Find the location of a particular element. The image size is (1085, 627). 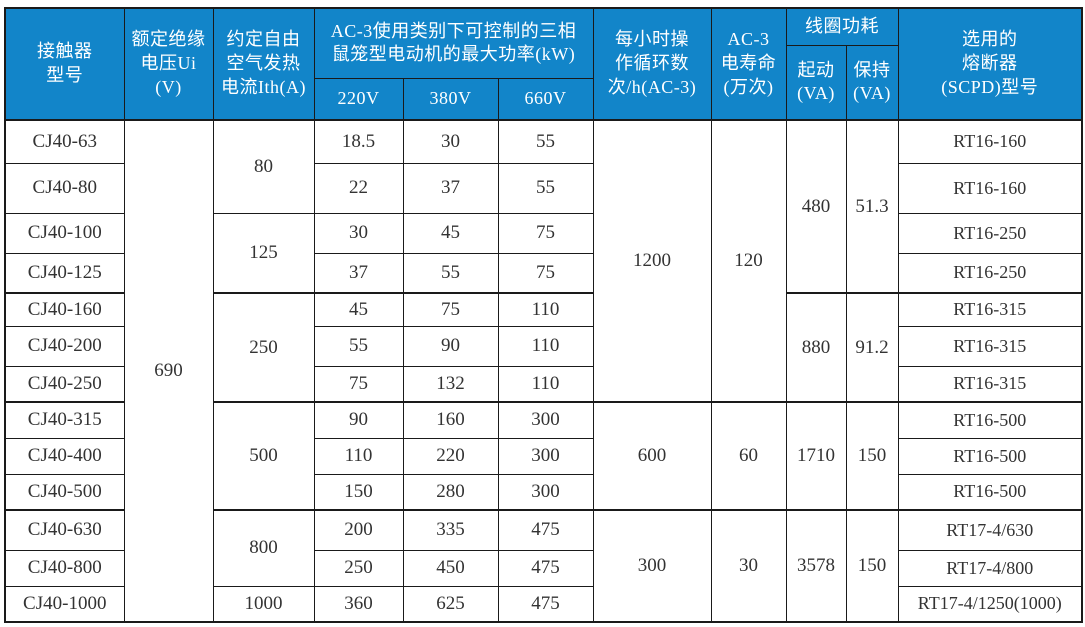

cell-kw-380: 335 is located at coordinates (450, 530).